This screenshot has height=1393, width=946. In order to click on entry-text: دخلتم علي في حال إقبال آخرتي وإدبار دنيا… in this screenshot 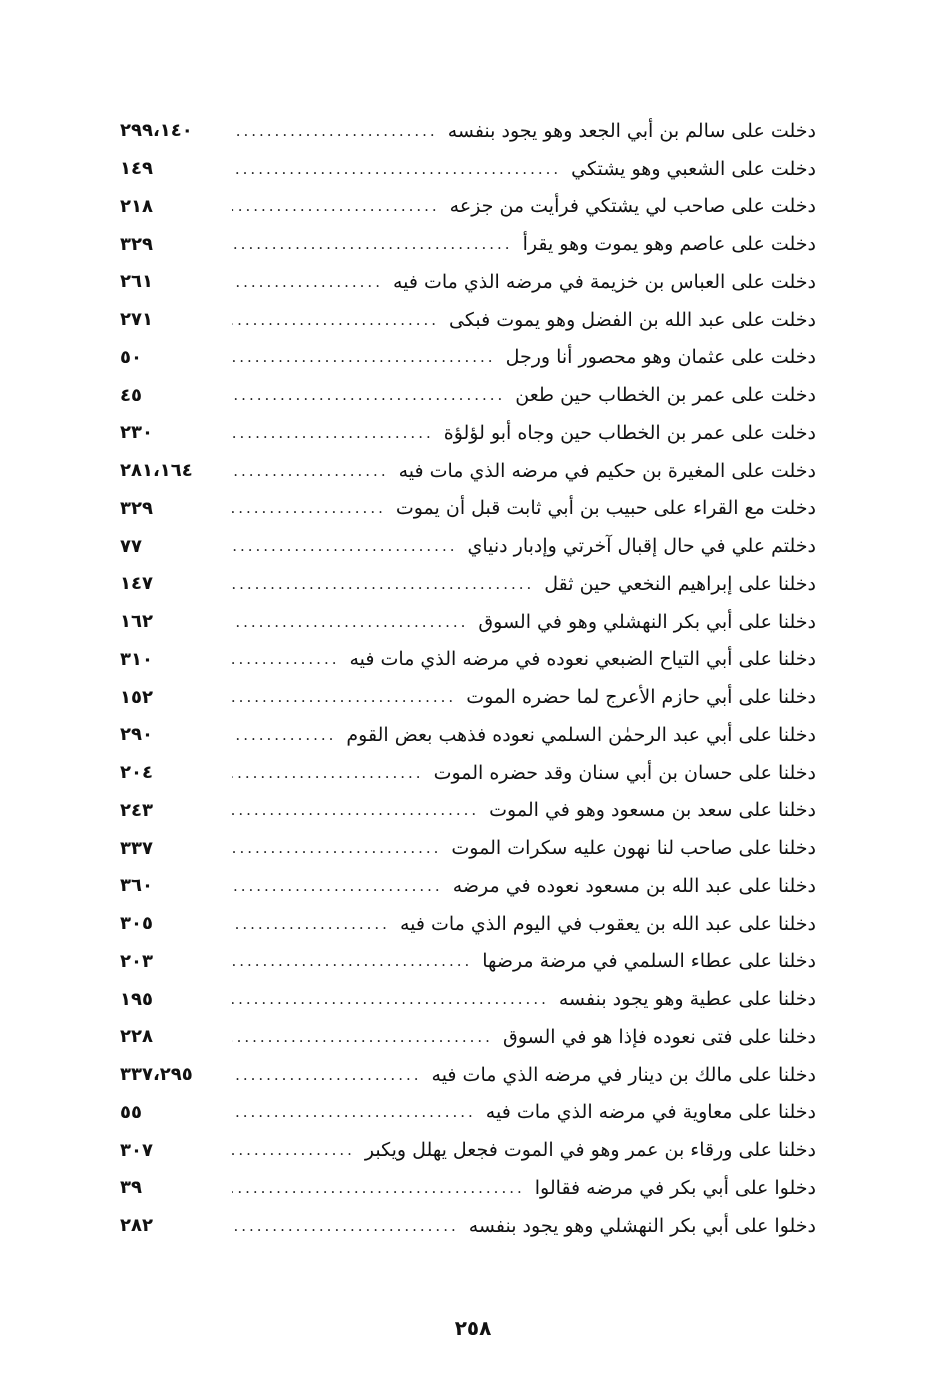, I will do `click(641, 546)`.